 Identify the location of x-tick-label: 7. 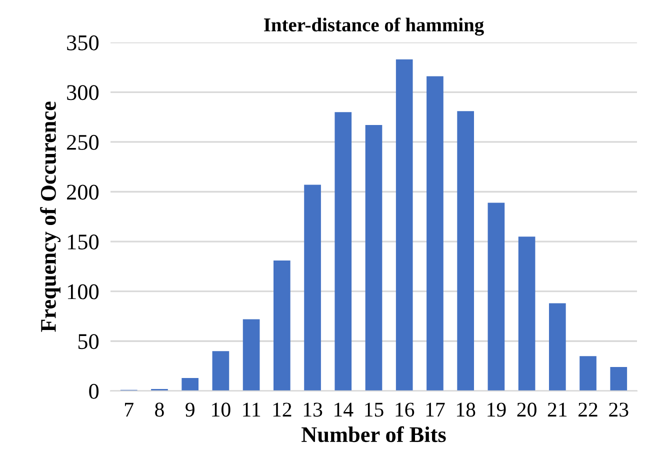
(129, 409).